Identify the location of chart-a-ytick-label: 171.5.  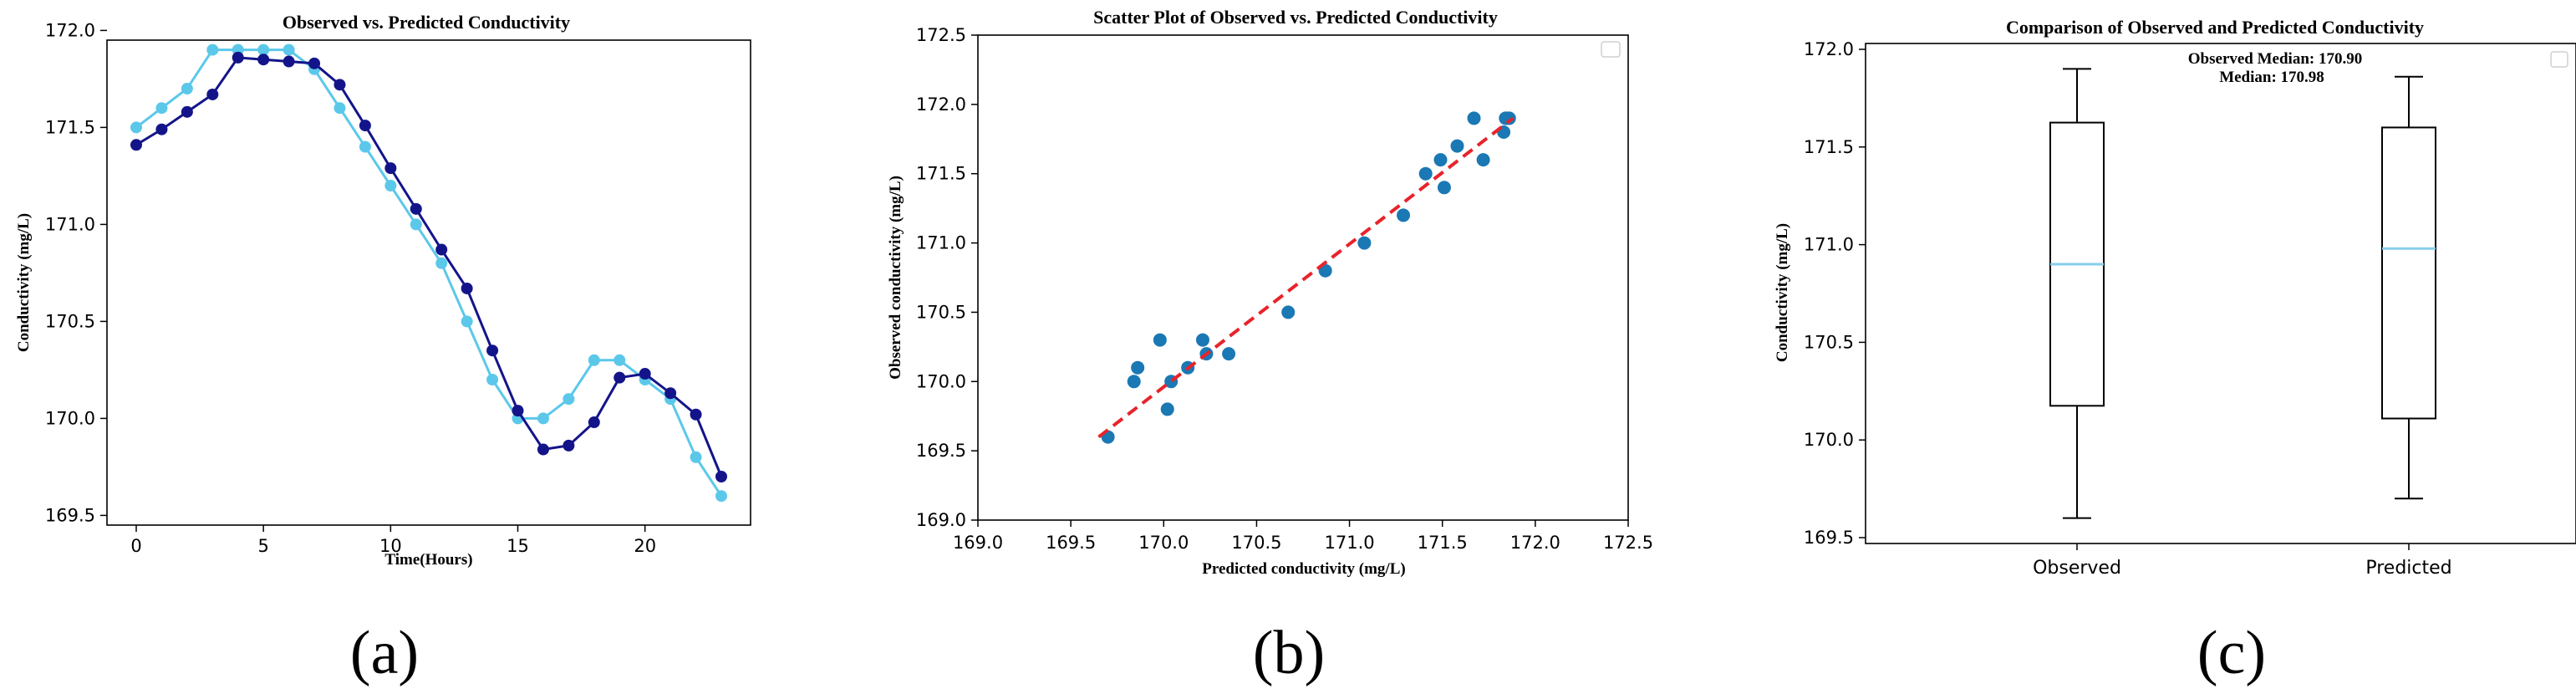
(70, 127).